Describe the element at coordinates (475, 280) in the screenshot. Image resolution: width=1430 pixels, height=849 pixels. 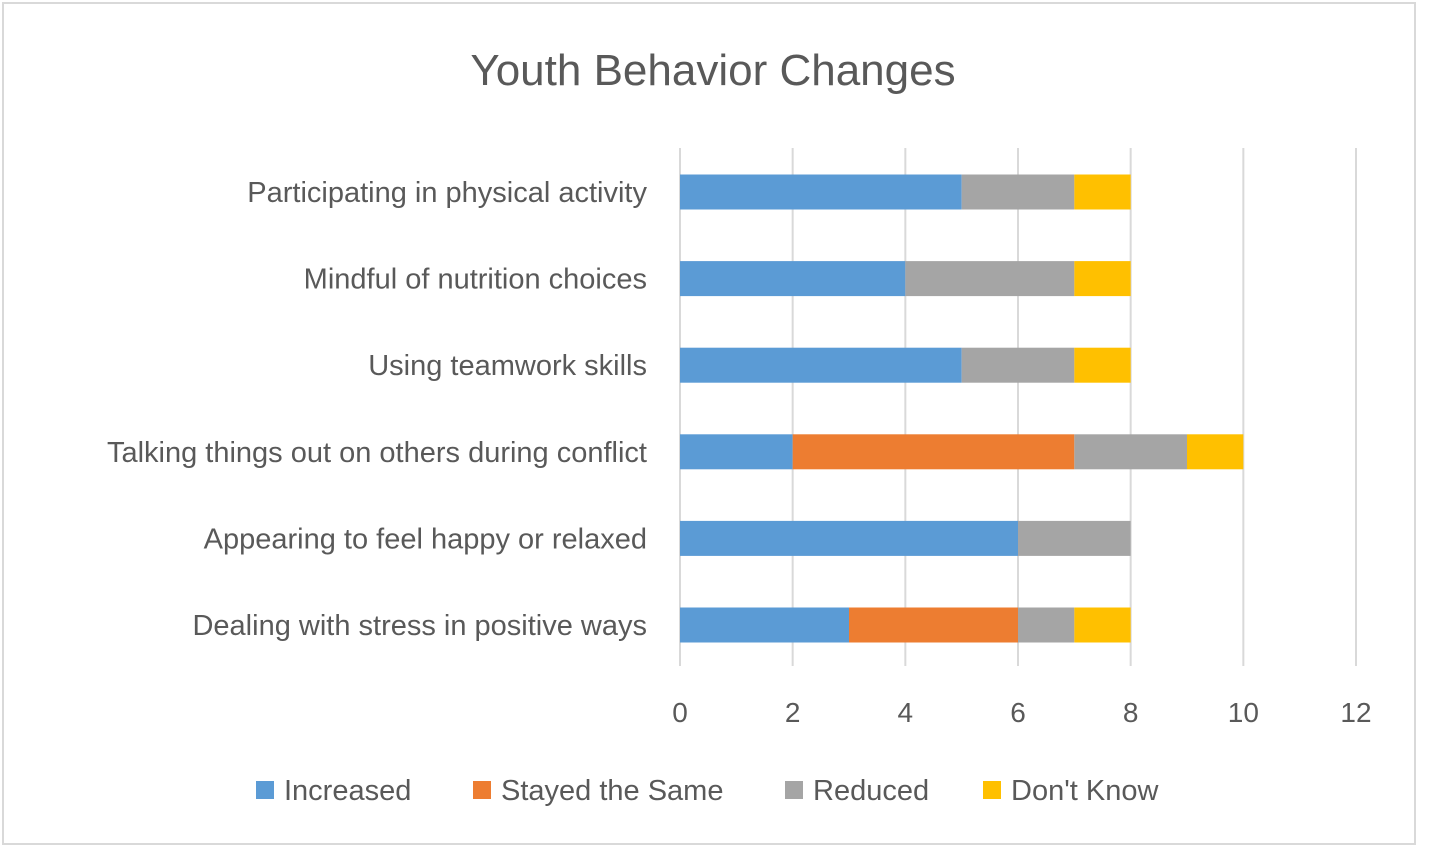
I see `category-label: Mindful of nutrition choices` at that location.